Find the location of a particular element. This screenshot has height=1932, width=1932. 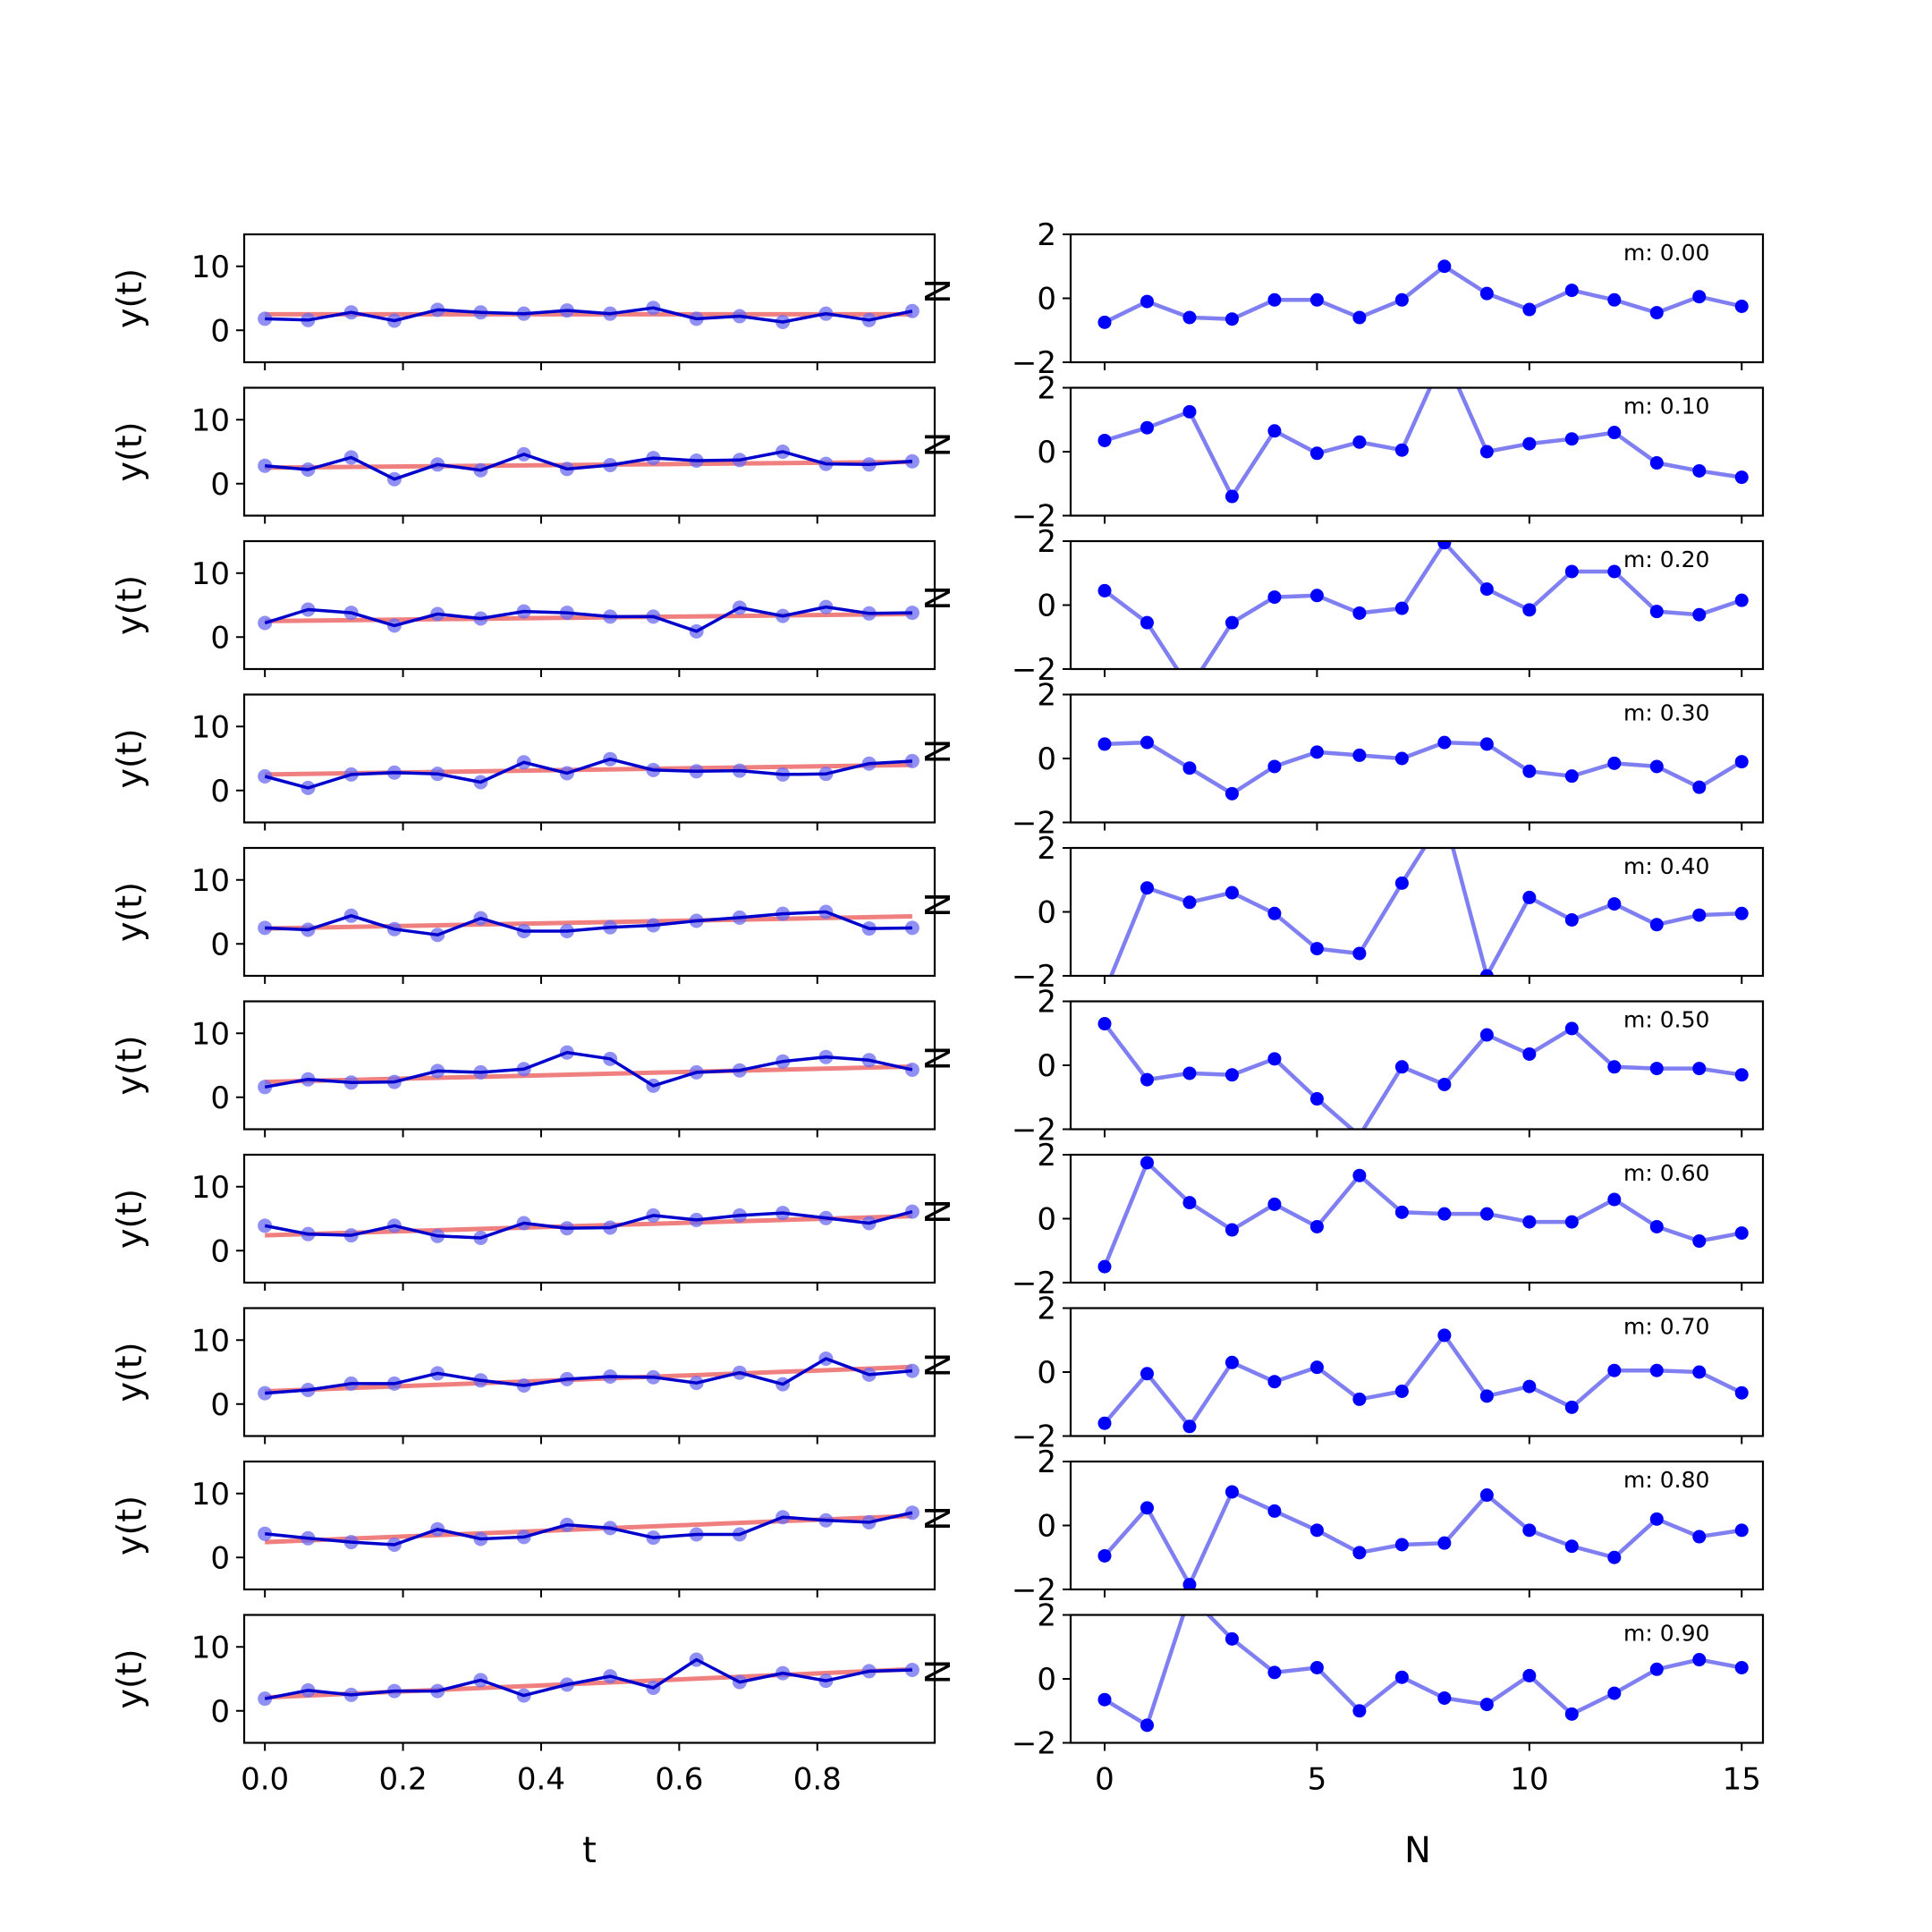

left-ylabel-9: y(t) is located at coordinates (129, 1678).